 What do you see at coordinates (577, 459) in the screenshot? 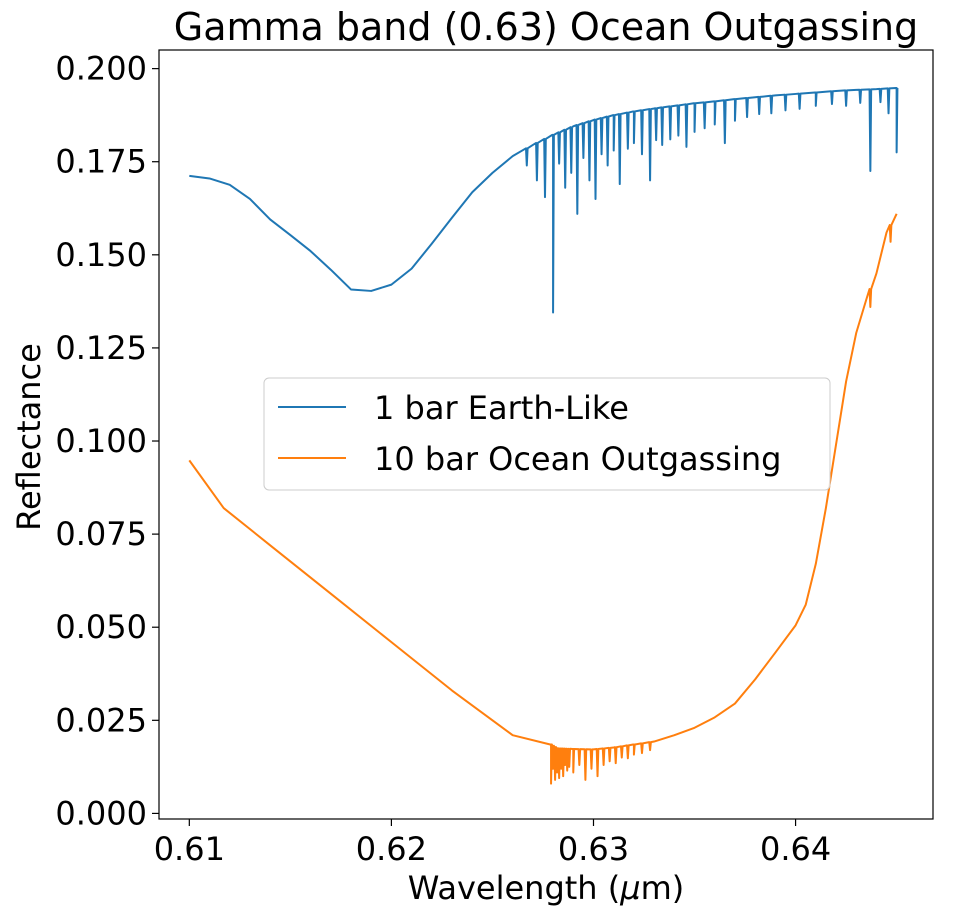
I see `legend-label-ocean-outgassing: 10 bar Ocean Outgassing` at bounding box center [577, 459].